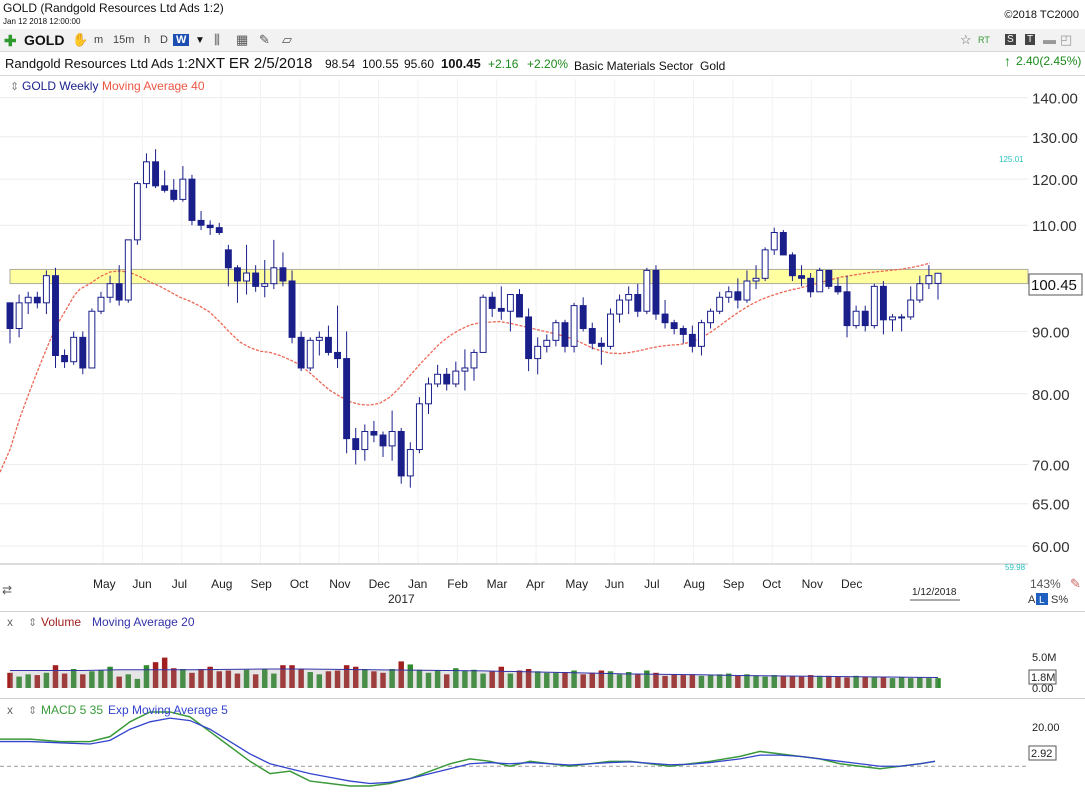  I want to click on legend-volume: Volume, so click(61, 622).